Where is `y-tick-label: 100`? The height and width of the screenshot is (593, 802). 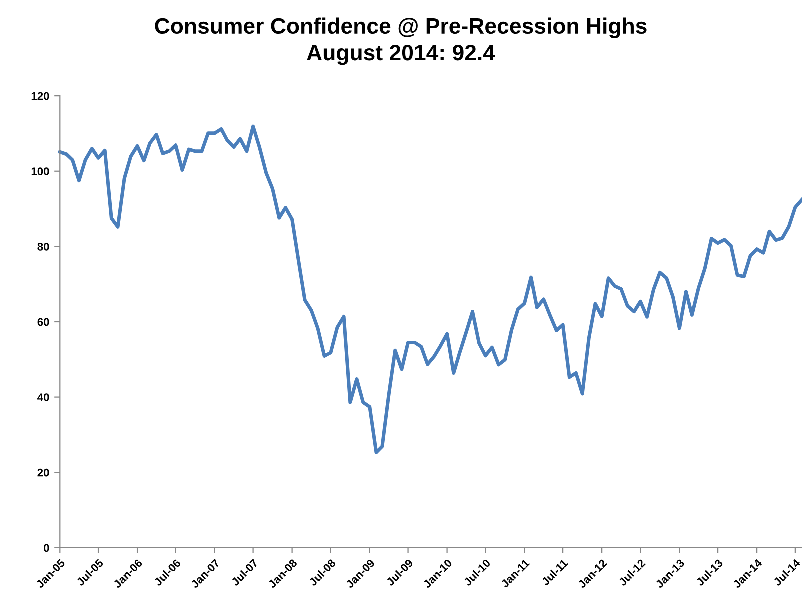
y-tick-label: 100 is located at coordinates (41, 172).